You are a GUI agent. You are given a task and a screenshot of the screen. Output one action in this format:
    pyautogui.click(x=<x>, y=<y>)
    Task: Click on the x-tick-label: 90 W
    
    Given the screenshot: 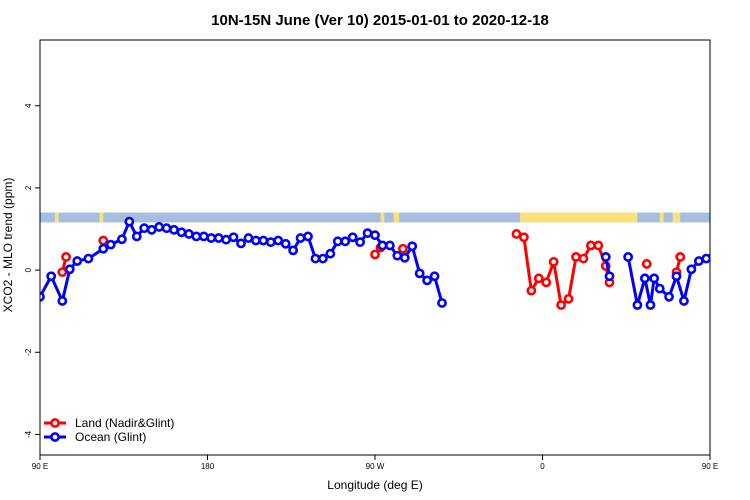 What is the action you would take?
    pyautogui.click(x=375, y=466)
    